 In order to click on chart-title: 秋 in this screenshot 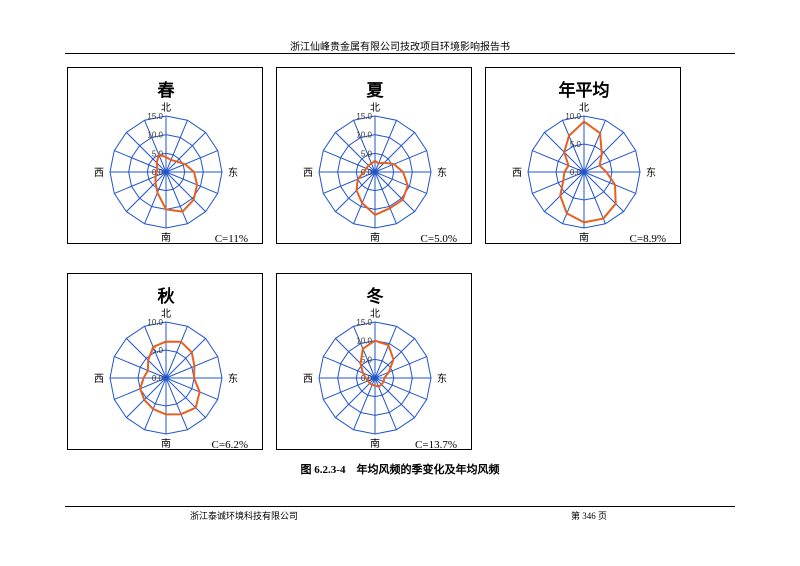, I will do `click(167, 296)`.